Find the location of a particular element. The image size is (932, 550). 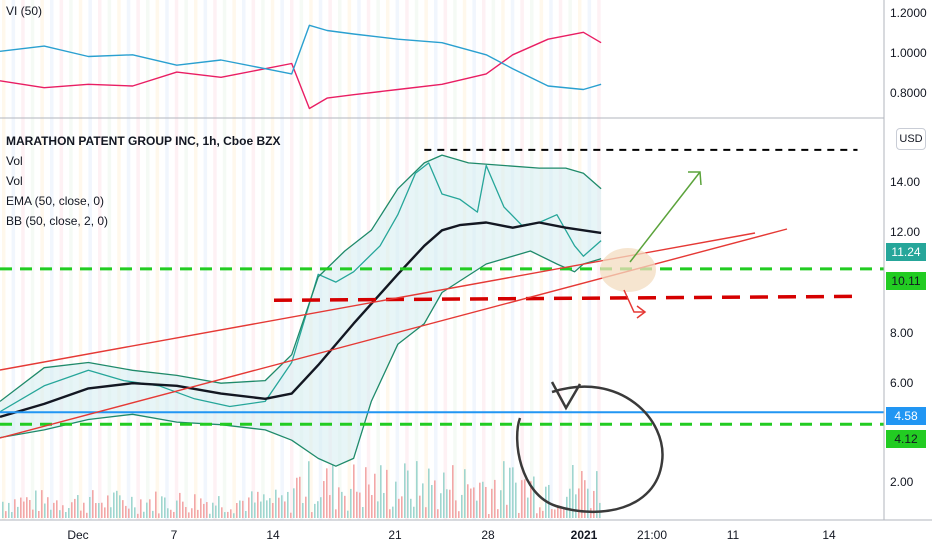

price-ytick-14: 14.00 is located at coordinates (905, 182).